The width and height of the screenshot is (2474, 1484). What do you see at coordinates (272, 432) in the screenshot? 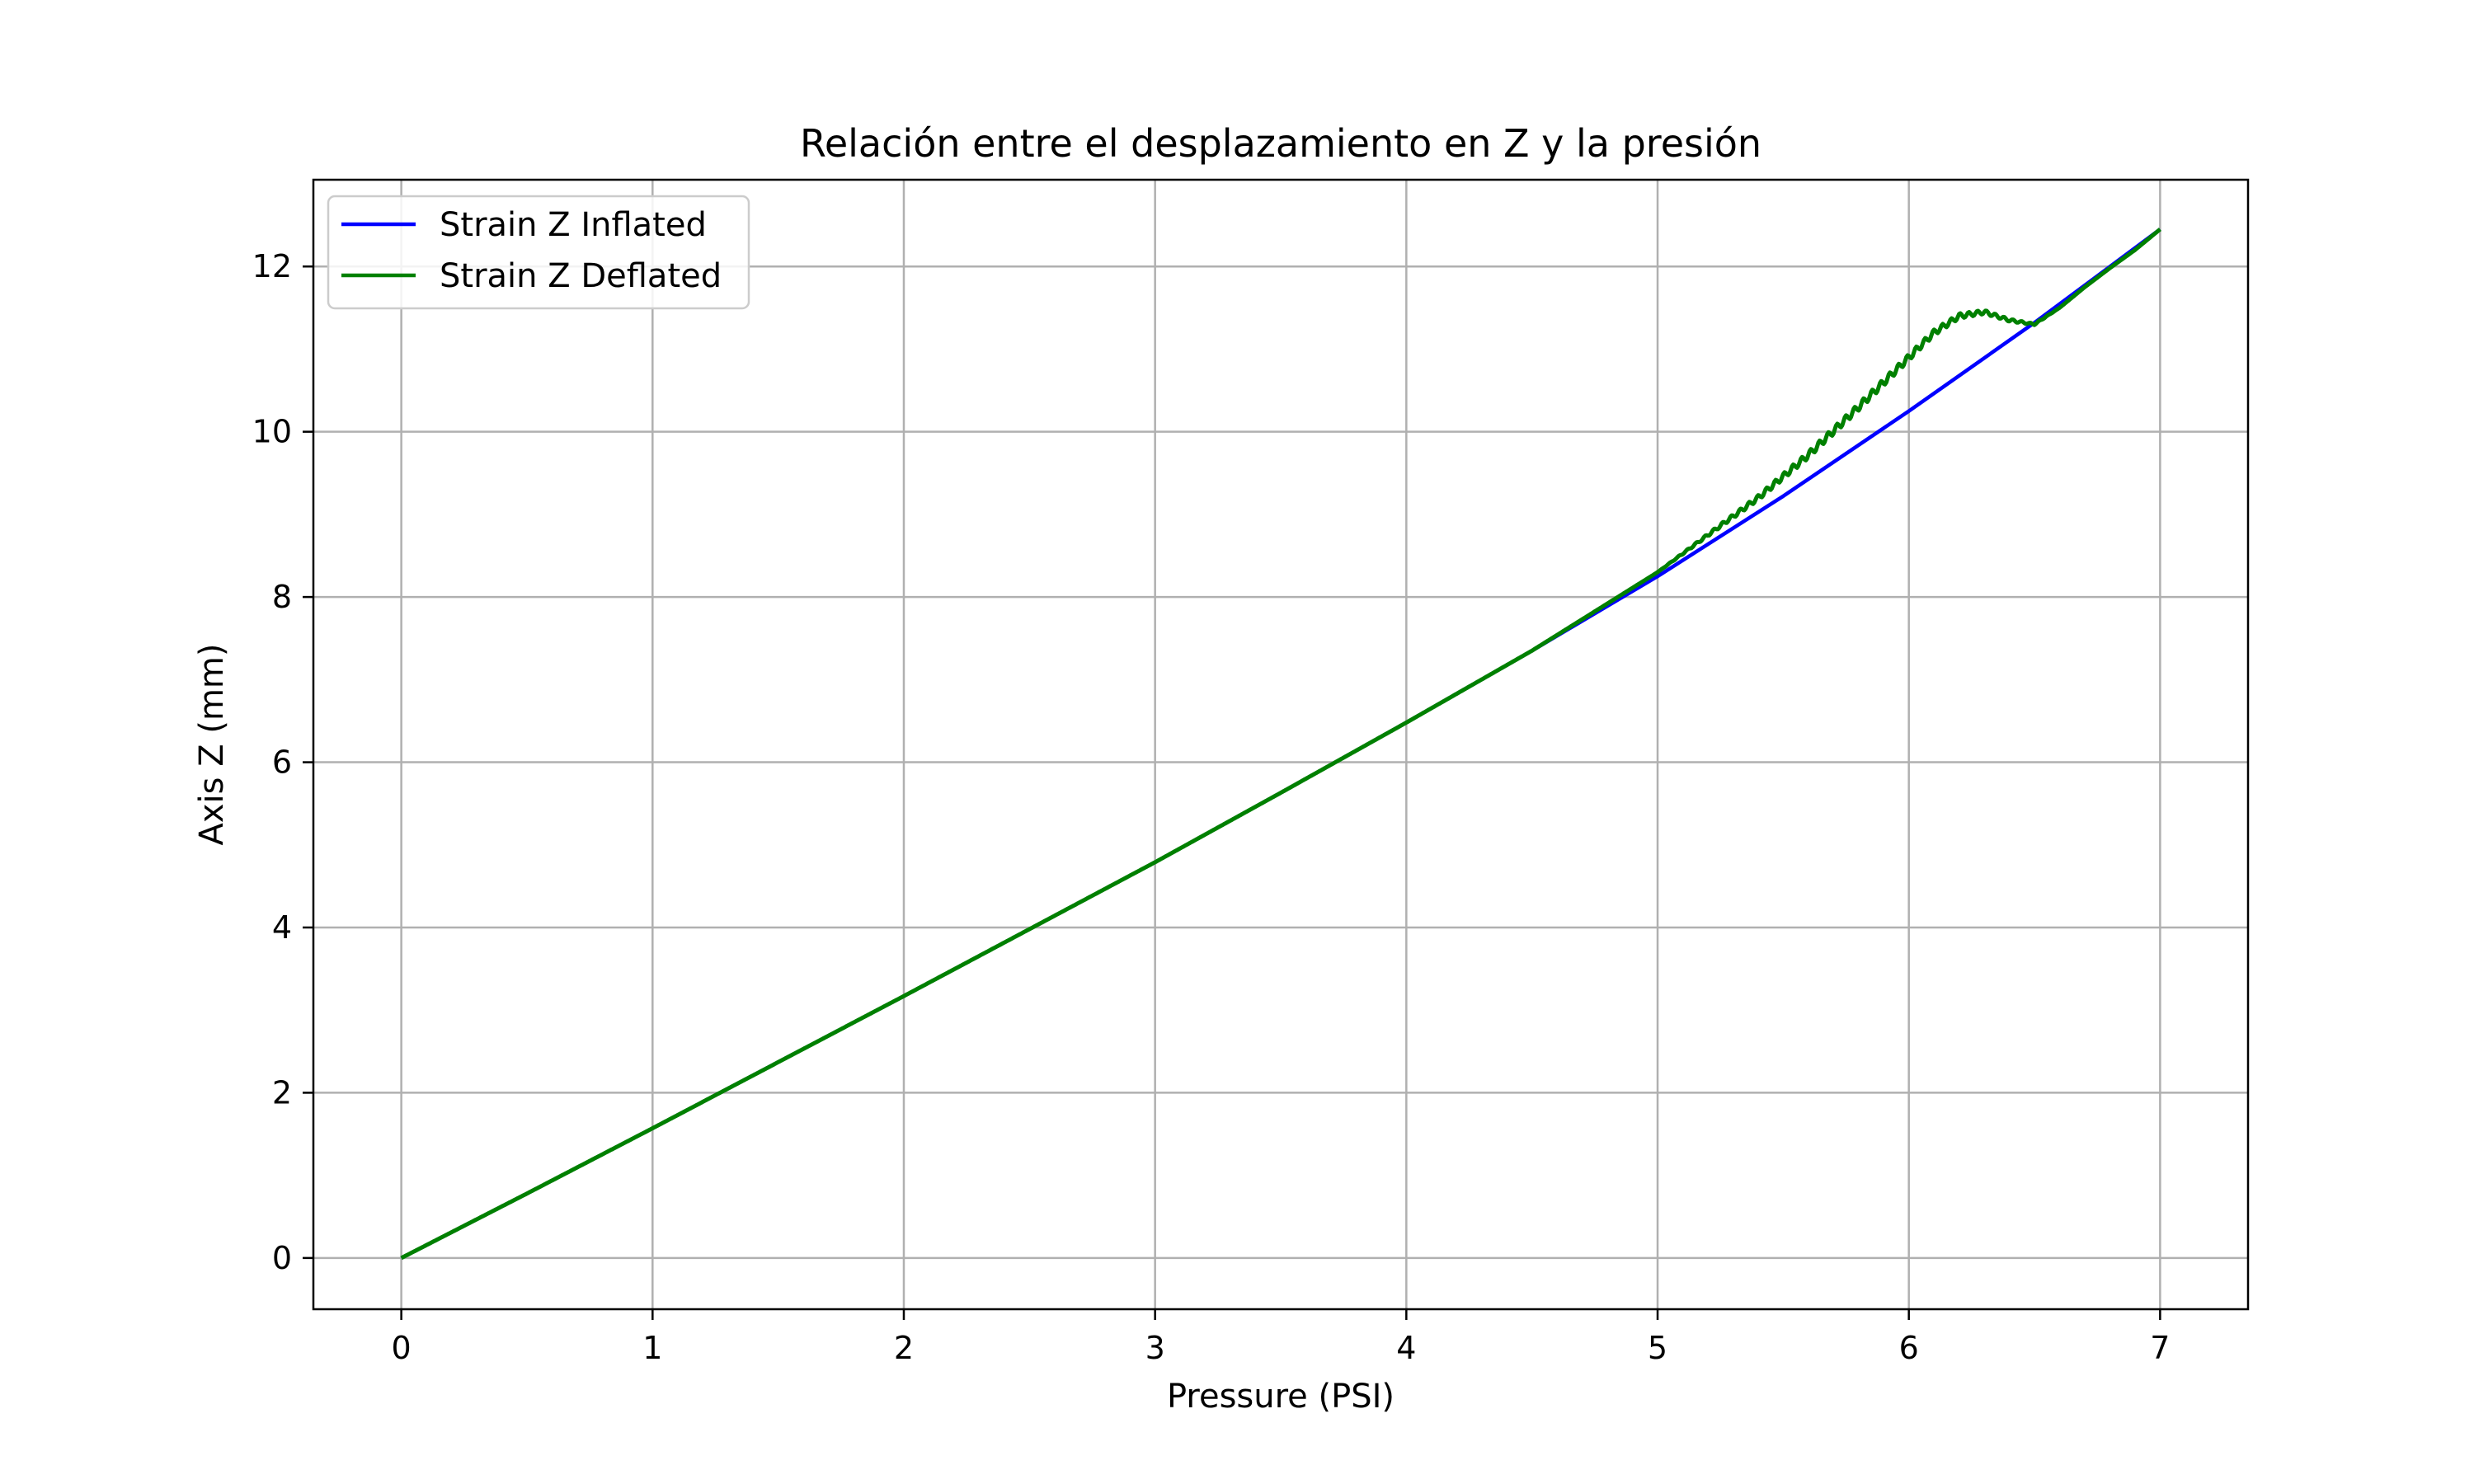
I see `y-tick-label: 10` at bounding box center [272, 432].